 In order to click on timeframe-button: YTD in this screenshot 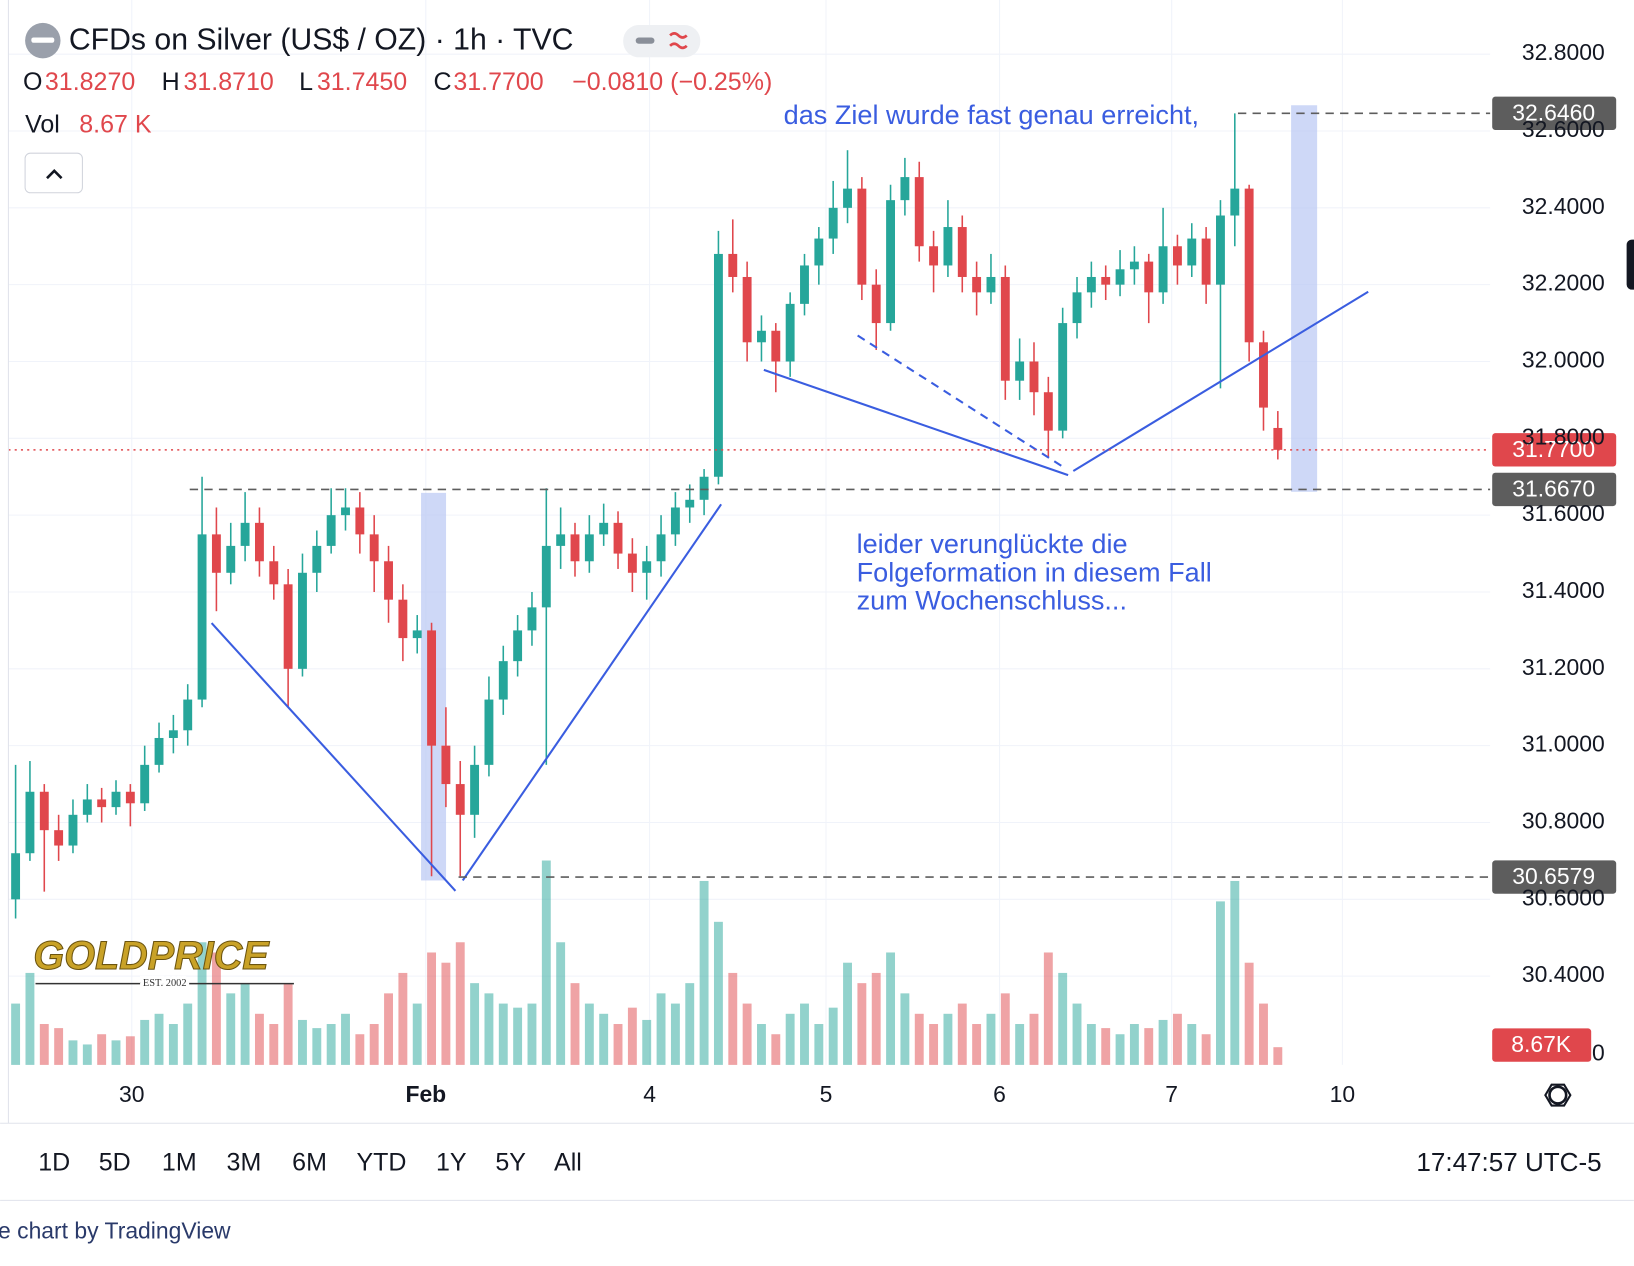, I will do `click(381, 1162)`.